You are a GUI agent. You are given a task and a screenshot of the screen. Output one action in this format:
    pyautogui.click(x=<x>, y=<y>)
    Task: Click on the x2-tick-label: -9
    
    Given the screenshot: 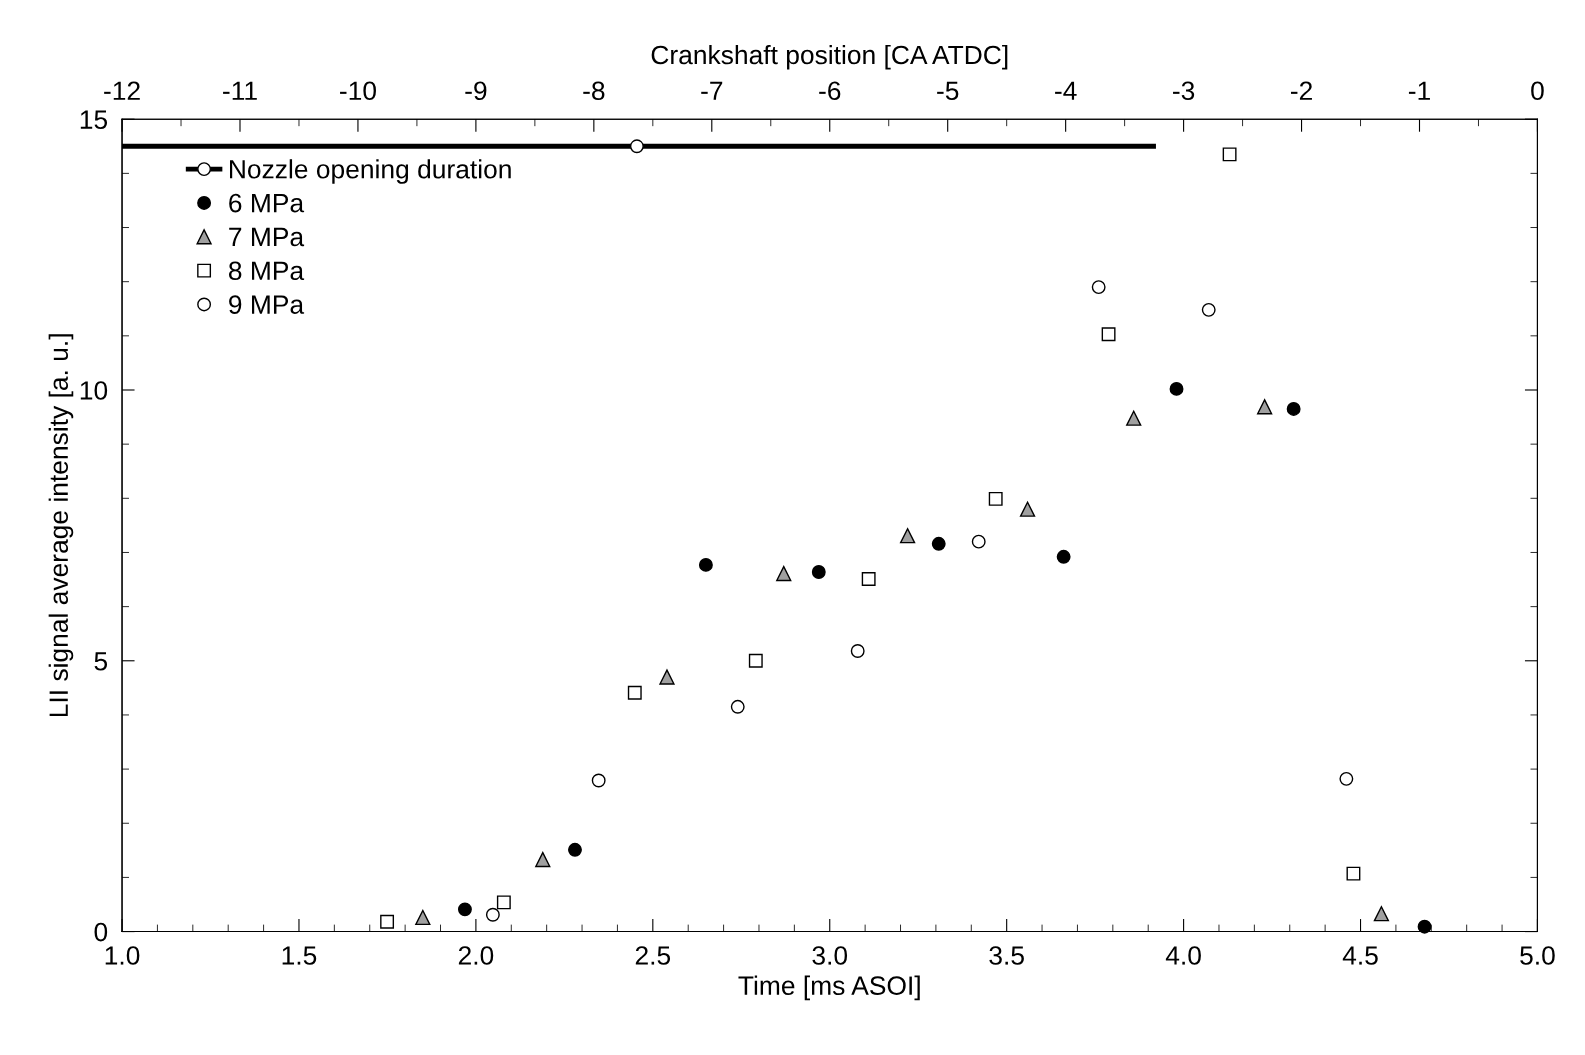 What is the action you would take?
    pyautogui.click(x=476, y=91)
    